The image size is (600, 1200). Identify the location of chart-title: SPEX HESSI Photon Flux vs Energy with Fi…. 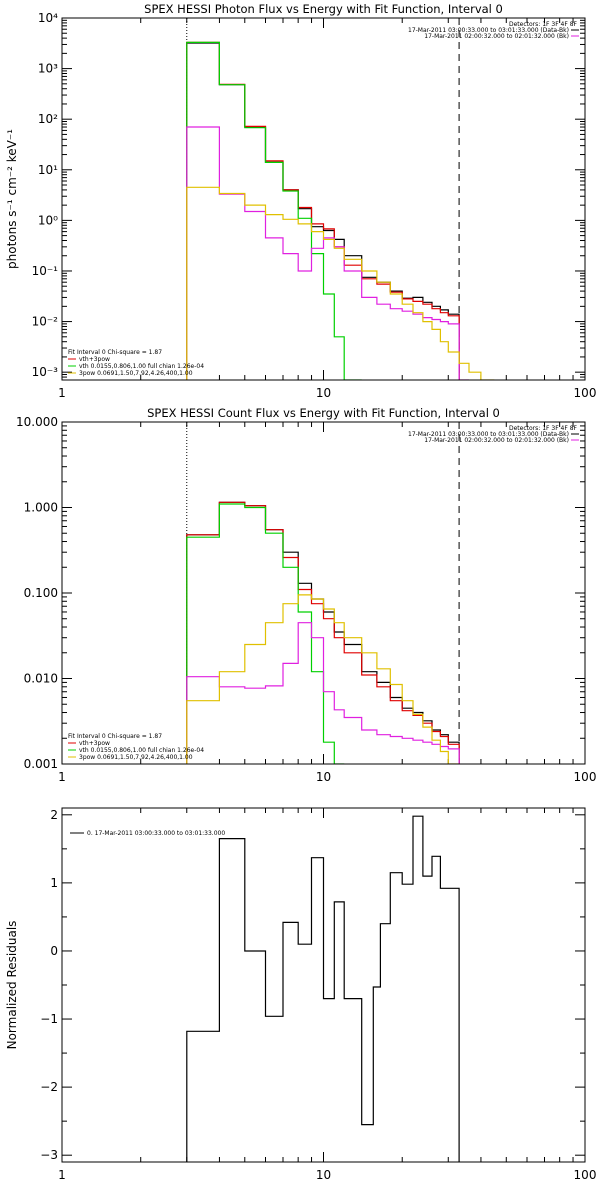
(323, 9).